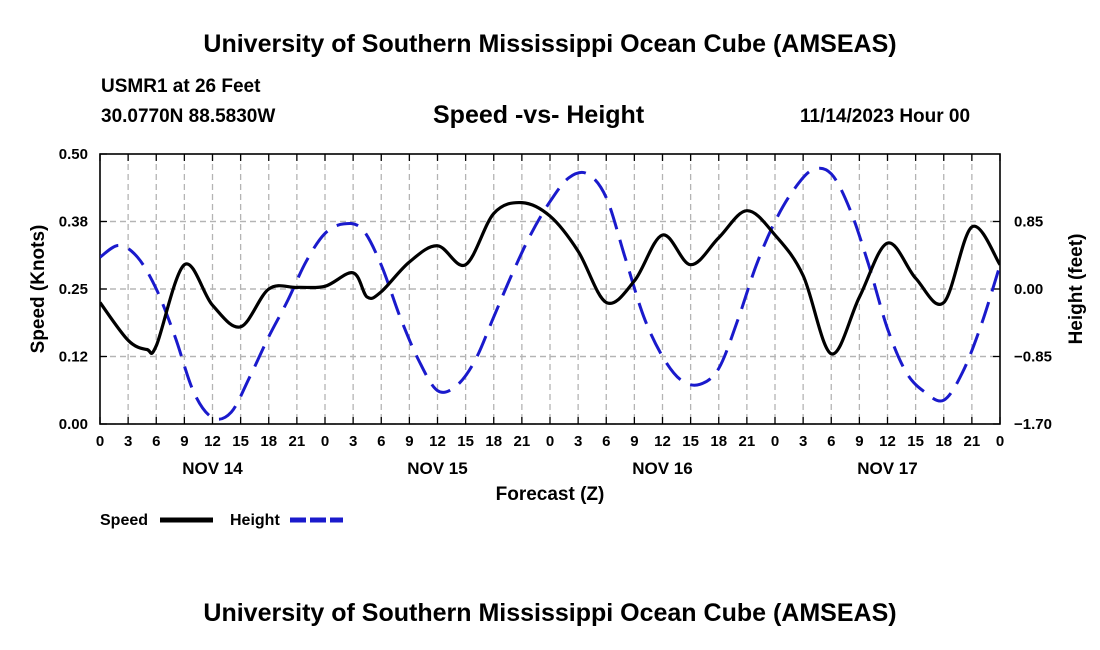 The width and height of the screenshot is (1100, 650). I want to click on x-axis-label: Forecast (Z), so click(550, 494).